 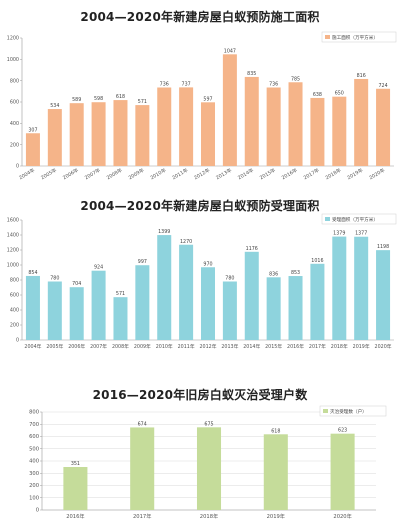 What do you see at coordinates (13, 221) in the screenshot?
I see `y-tick-label-8: 1600` at bounding box center [13, 221].